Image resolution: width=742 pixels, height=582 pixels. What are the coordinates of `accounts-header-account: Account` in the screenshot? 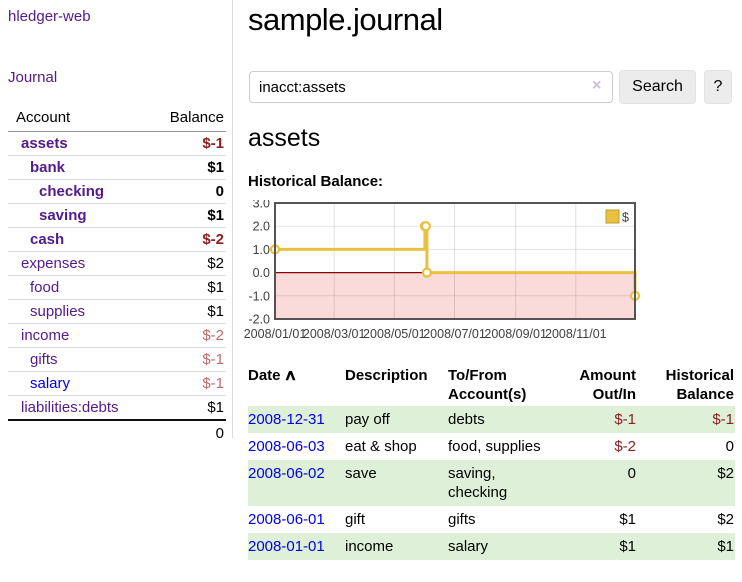 It's located at (77, 119).